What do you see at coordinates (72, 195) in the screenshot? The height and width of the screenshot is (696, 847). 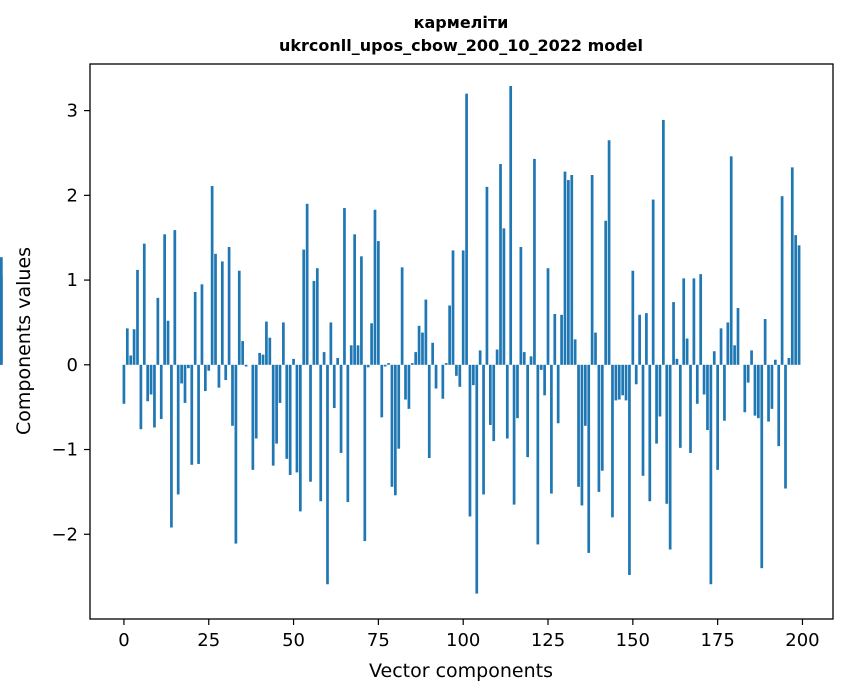 I see `y-tick-label: 2` at bounding box center [72, 195].